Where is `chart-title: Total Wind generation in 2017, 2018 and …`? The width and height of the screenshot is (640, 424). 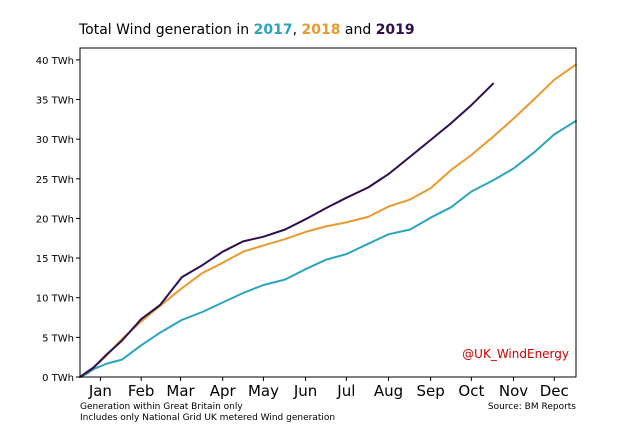 chart-title: Total Wind generation in 2017, 2018 and … is located at coordinates (247, 30).